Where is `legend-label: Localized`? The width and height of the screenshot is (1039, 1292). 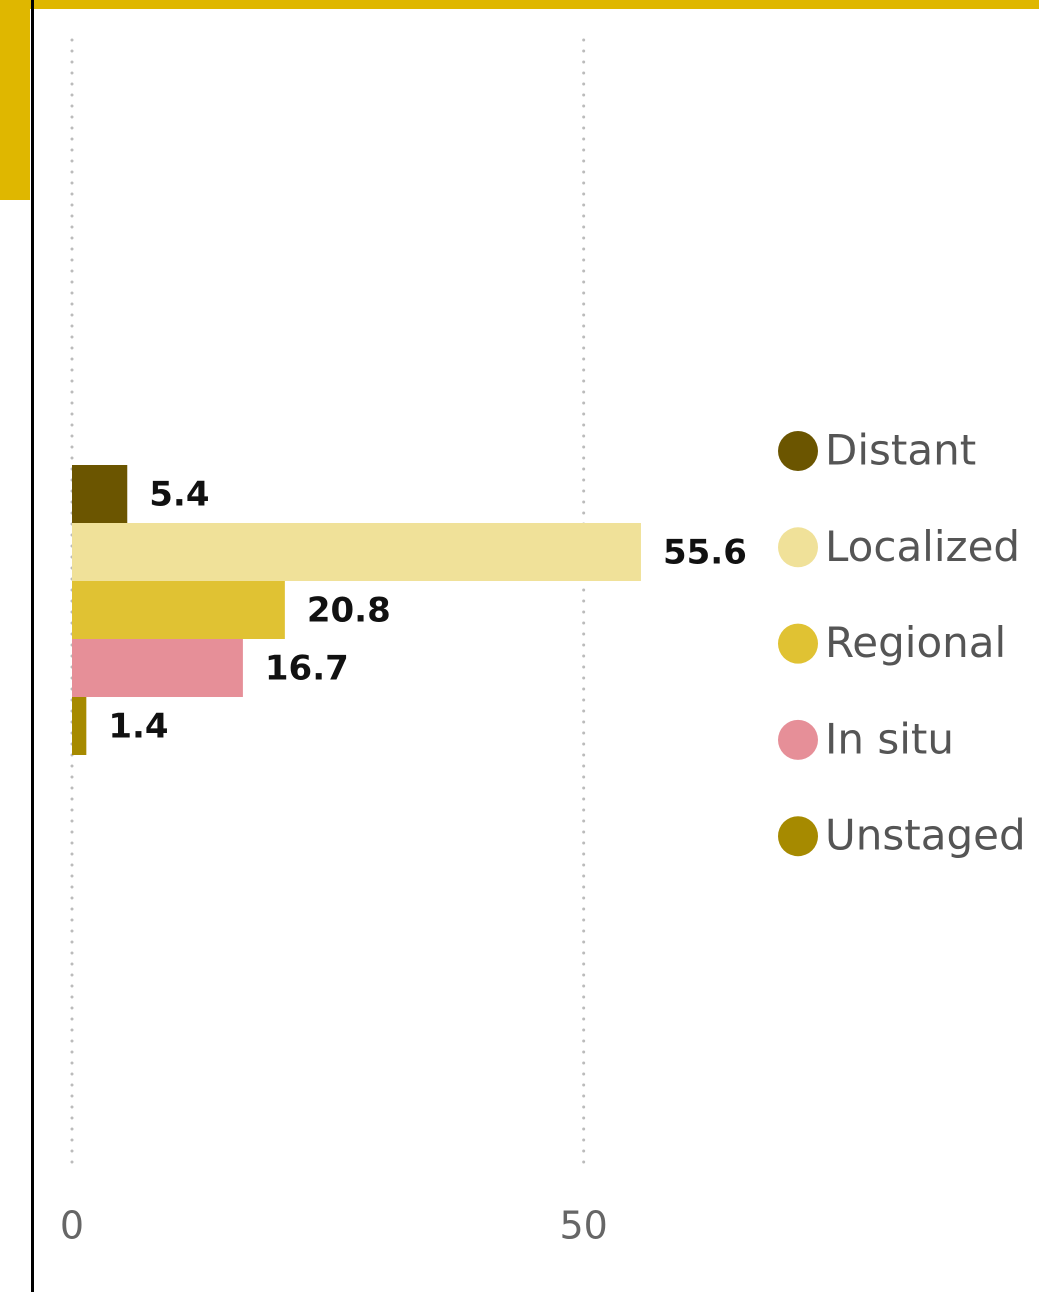 legend-label: Localized is located at coordinates (922, 546).